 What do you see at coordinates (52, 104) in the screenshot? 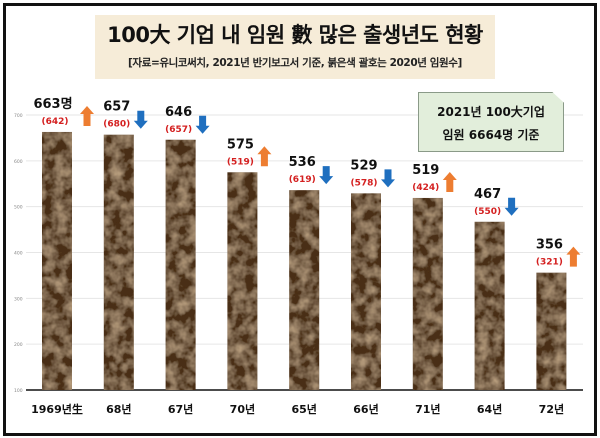
I see `value-label: 663명` at bounding box center [52, 104].